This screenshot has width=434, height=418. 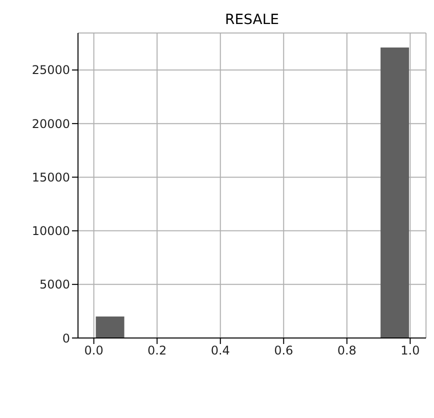 I want to click on x-tick-label: 0.2, so click(x=157, y=351).